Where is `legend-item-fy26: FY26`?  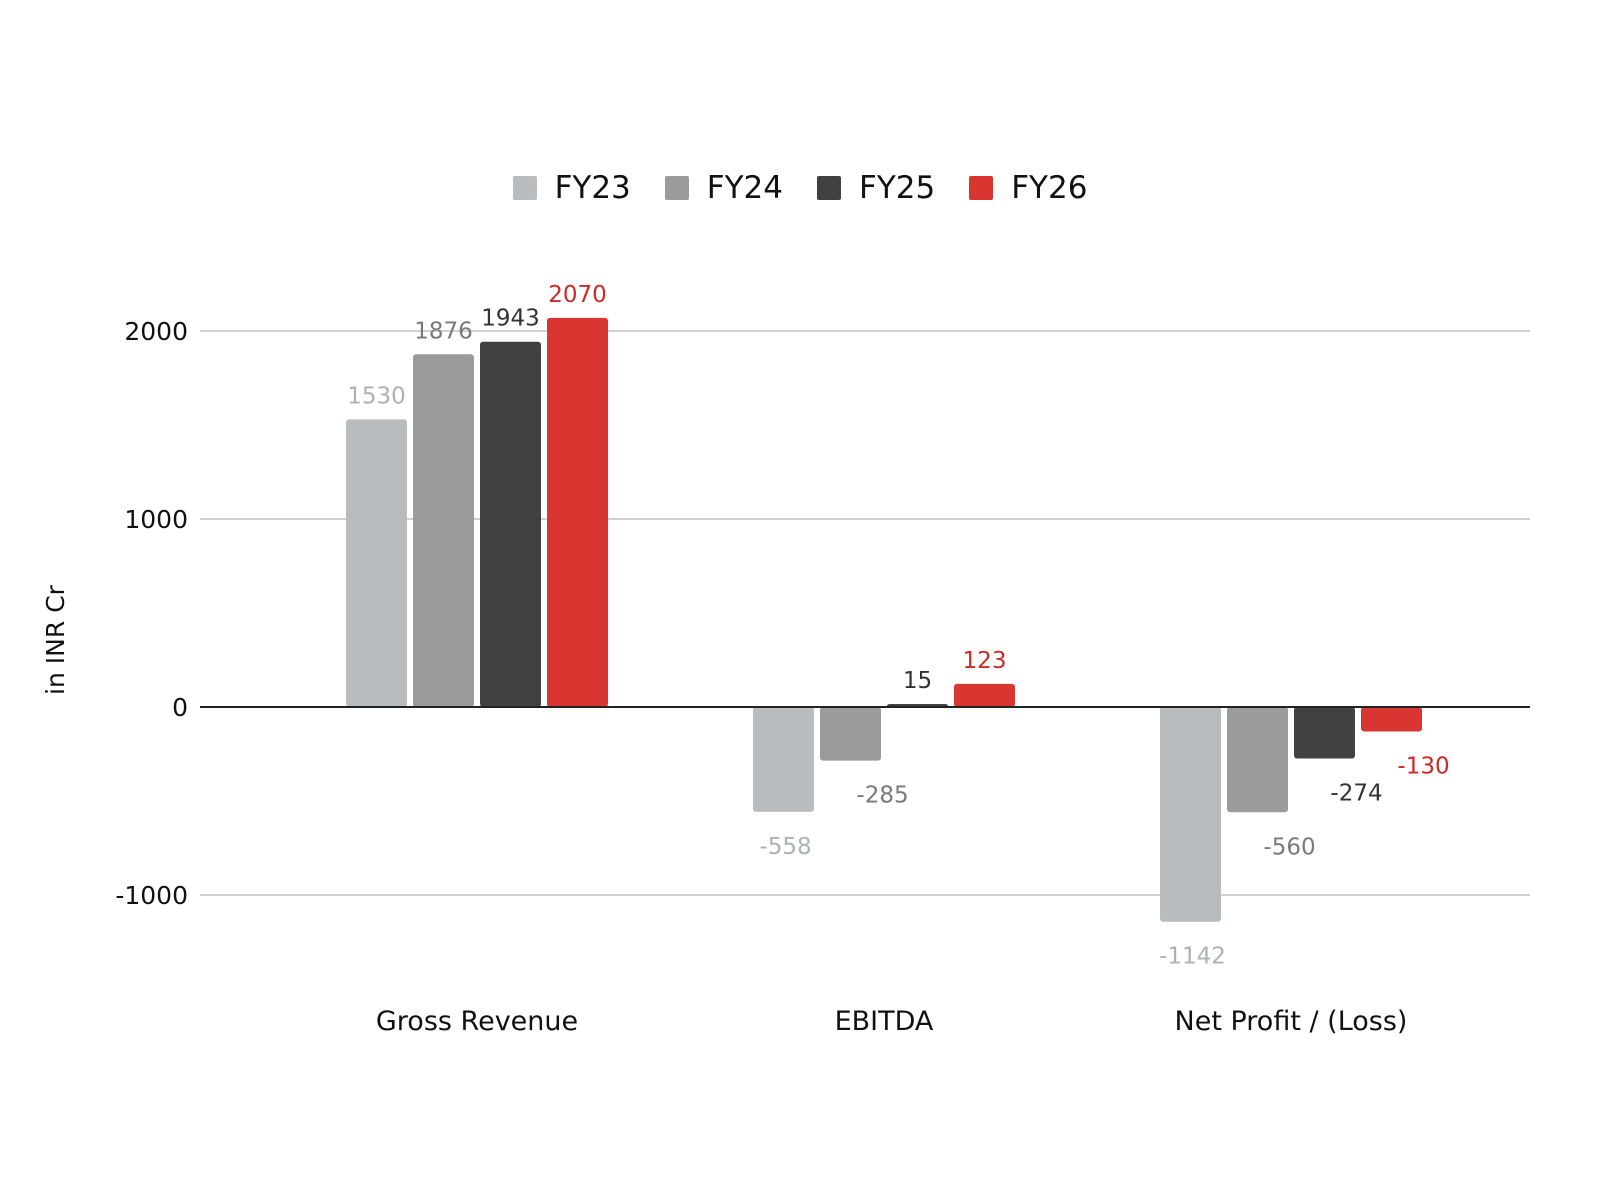
legend-item-fy26: FY26 is located at coordinates (1028, 188).